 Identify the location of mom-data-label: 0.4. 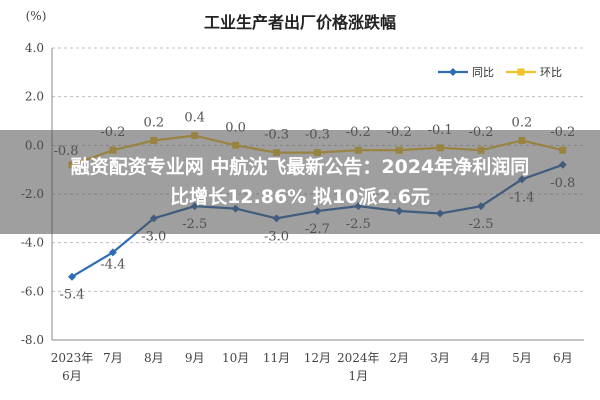
(194, 118).